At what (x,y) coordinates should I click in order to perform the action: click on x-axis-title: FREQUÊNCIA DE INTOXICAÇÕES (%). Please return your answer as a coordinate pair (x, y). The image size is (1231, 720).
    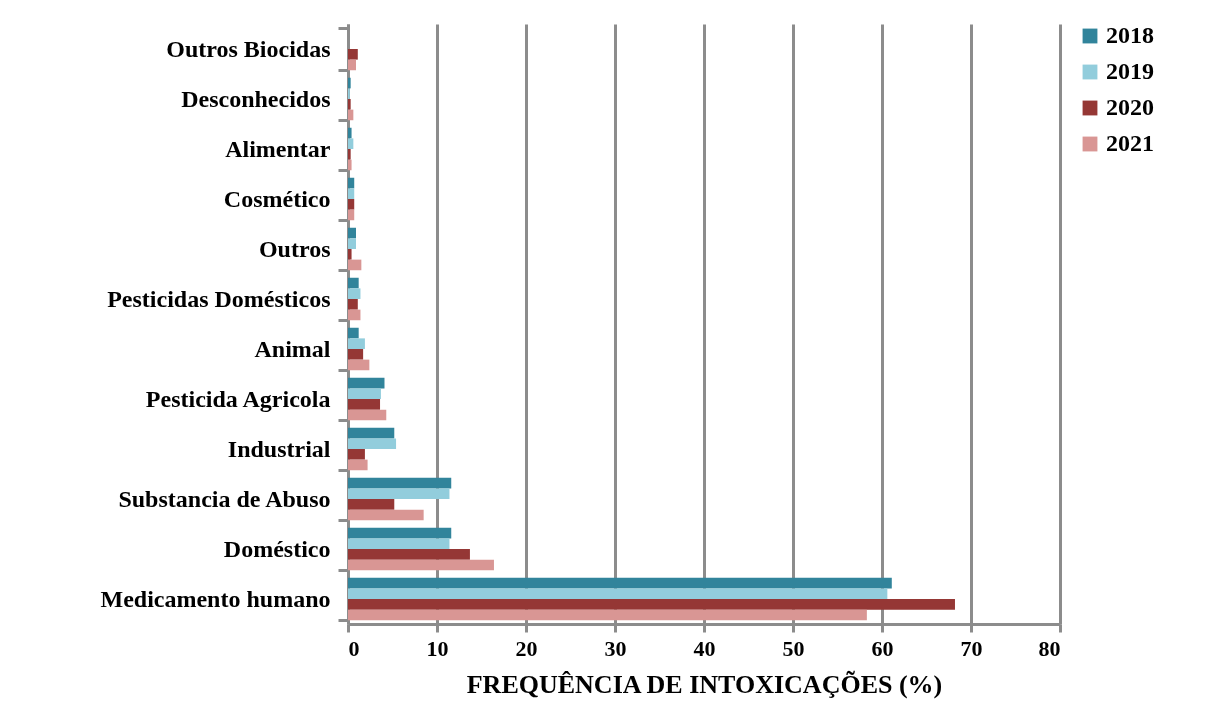
    Looking at the image, I should click on (704, 684).